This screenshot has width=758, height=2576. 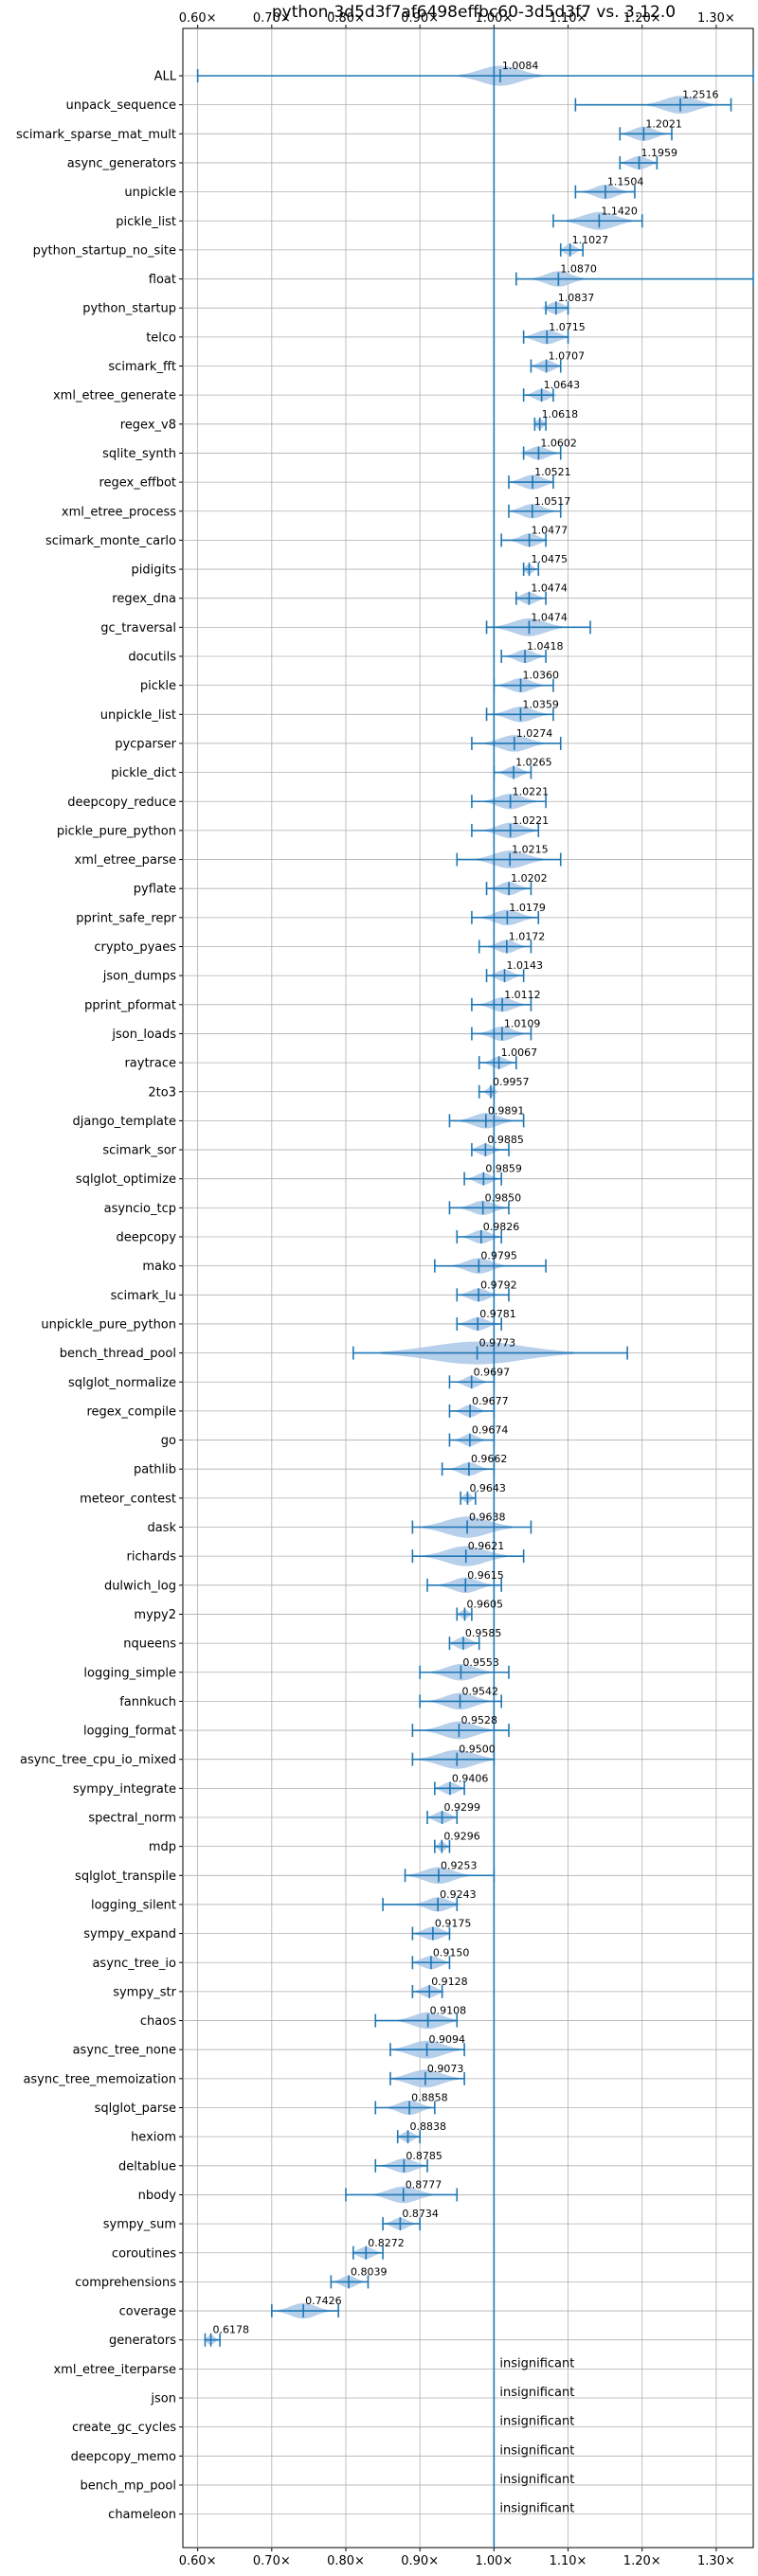 I want to click on mean-value-label: 0.9073, so click(x=445, y=2069).